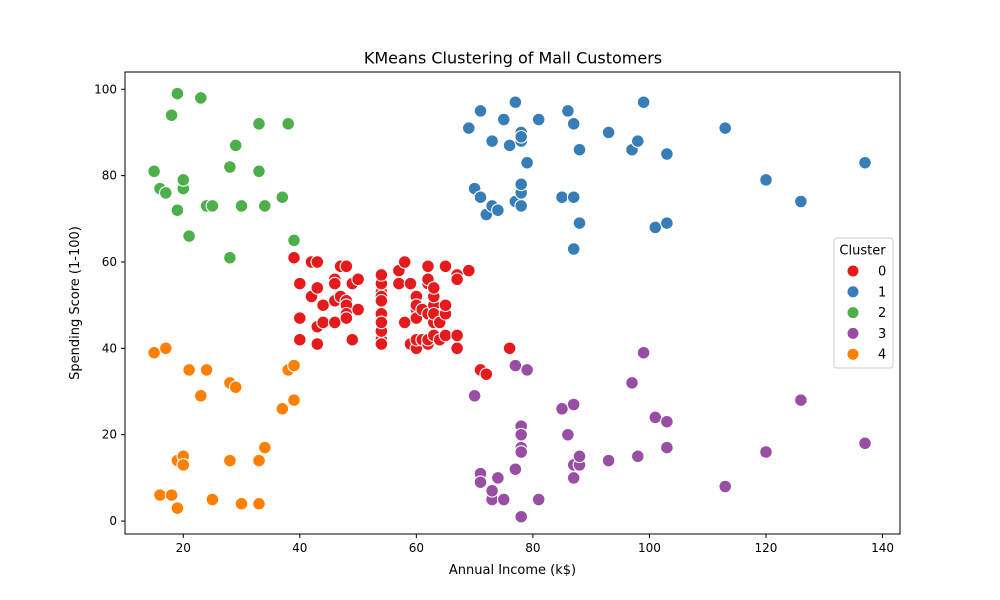  Describe the element at coordinates (109, 348) in the screenshot. I see `y-tick-label: 40` at that location.